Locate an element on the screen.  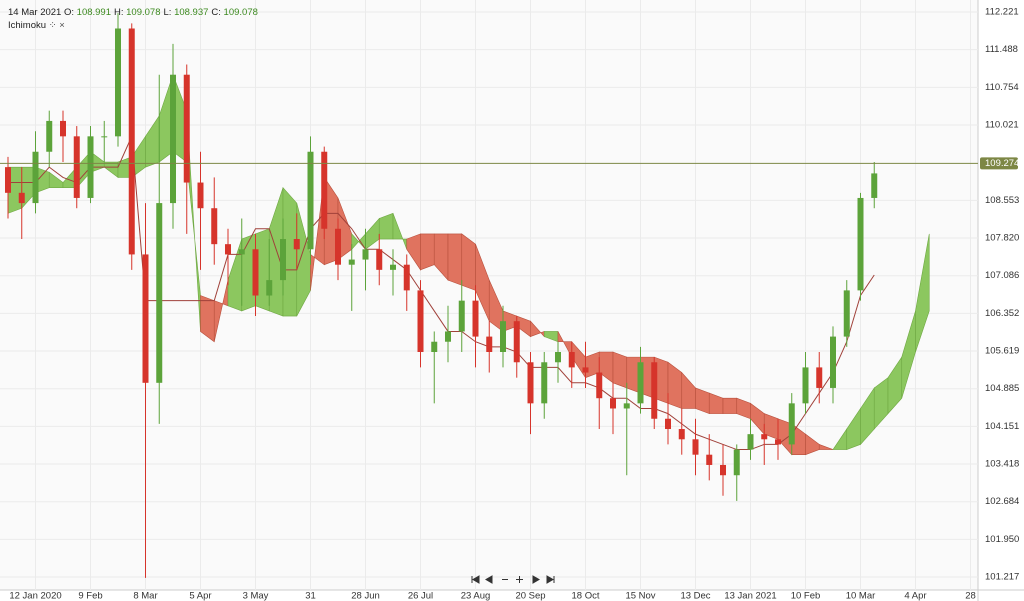
x-tick-label: 10 Feb is located at coordinates (806, 596).